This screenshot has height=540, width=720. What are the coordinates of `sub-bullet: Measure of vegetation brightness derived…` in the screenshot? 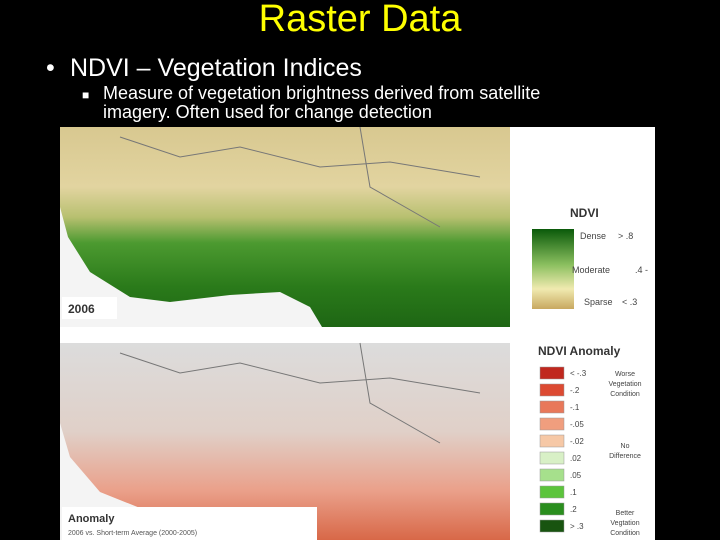 It's located at (321, 103).